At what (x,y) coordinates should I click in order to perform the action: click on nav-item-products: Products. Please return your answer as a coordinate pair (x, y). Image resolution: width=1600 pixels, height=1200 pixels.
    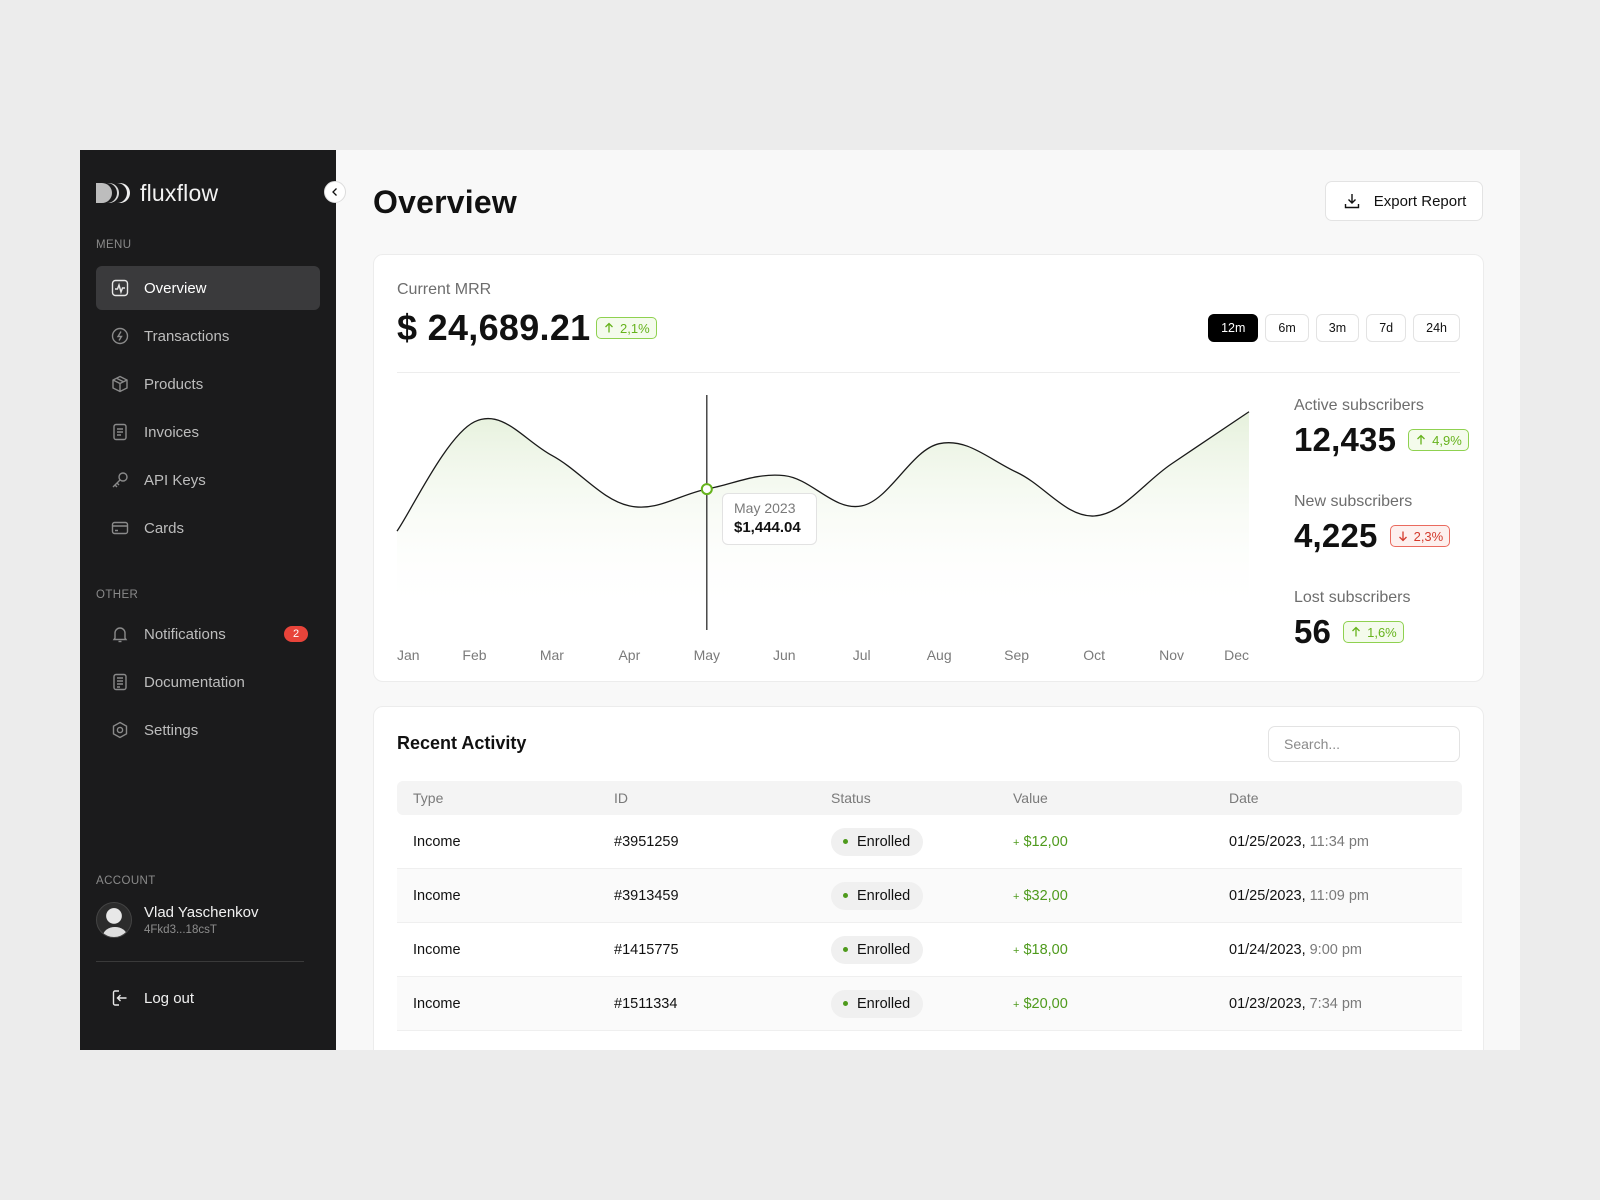
    Looking at the image, I should click on (208, 384).